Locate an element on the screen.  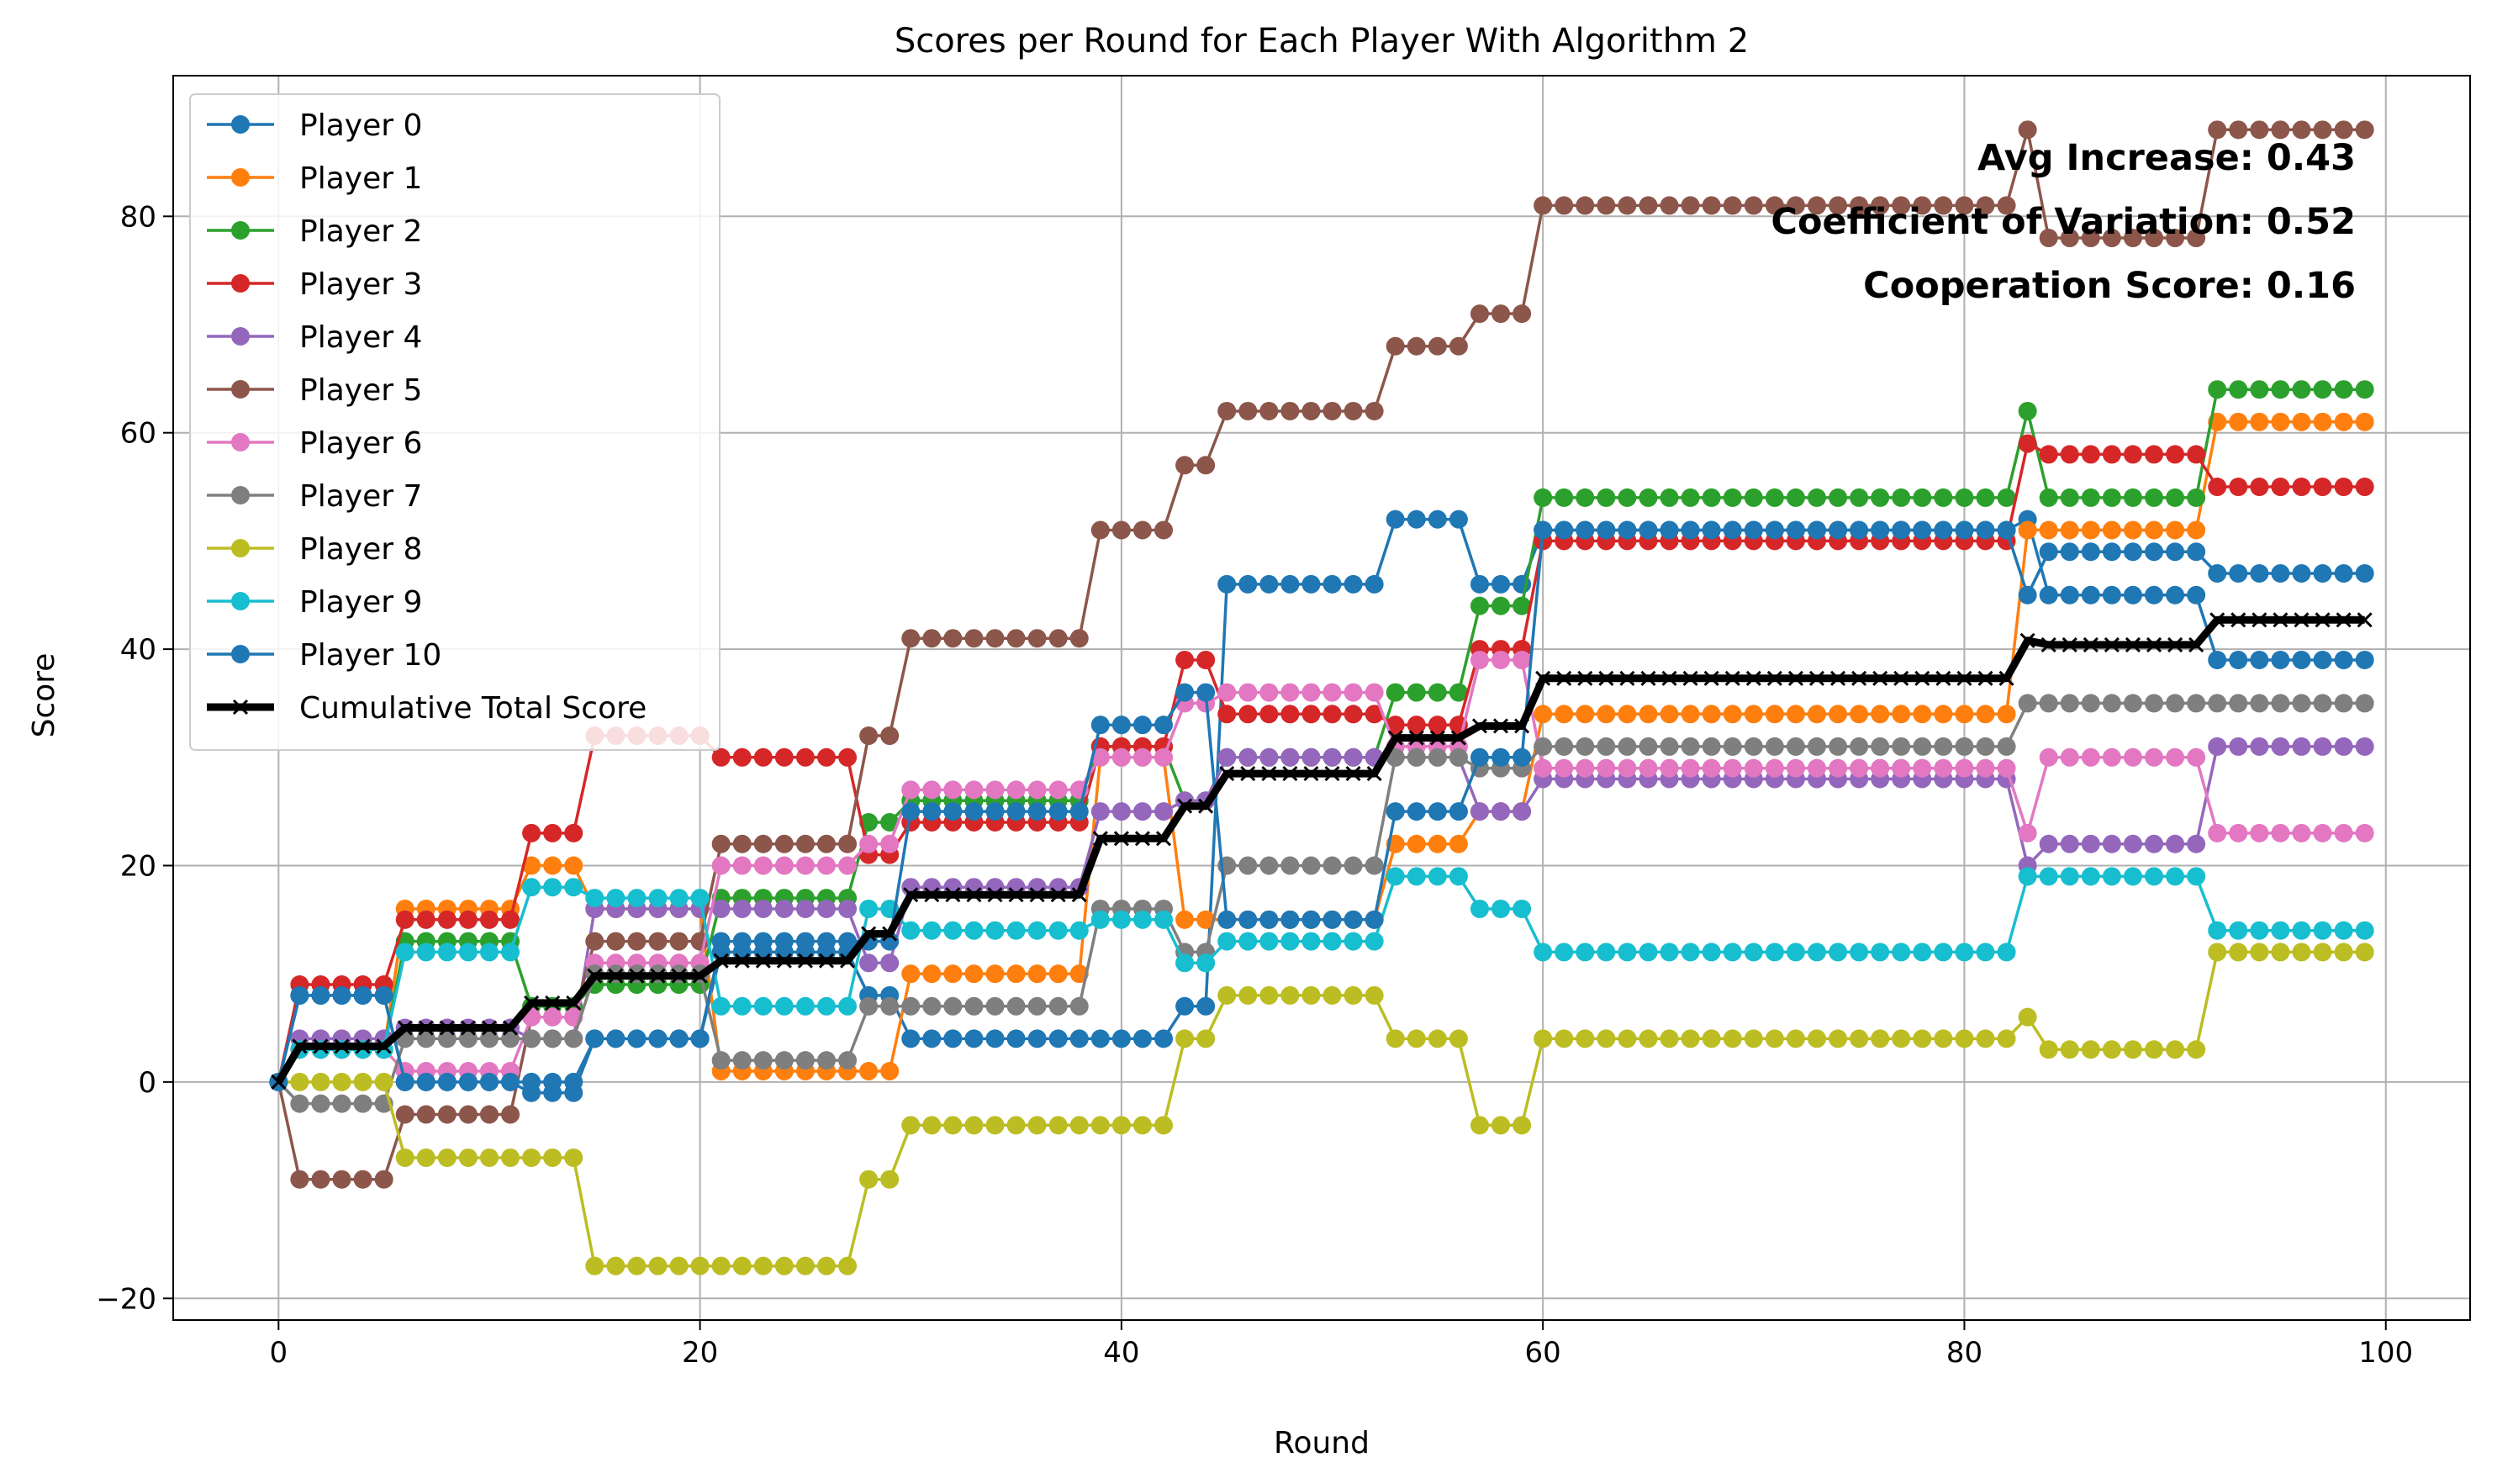
legend-label: Player 0 is located at coordinates (360, 126).